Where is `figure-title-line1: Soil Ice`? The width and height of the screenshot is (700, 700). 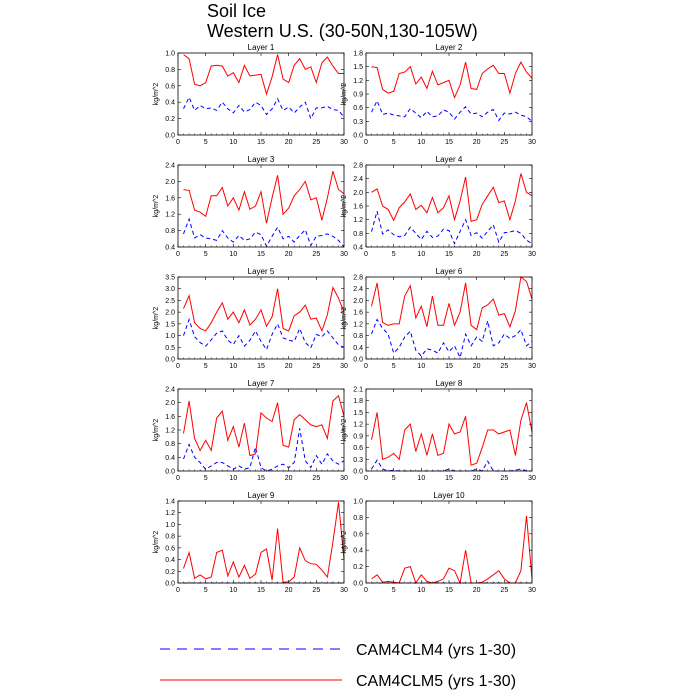 figure-title-line1: Soil Ice is located at coordinates (236, 11).